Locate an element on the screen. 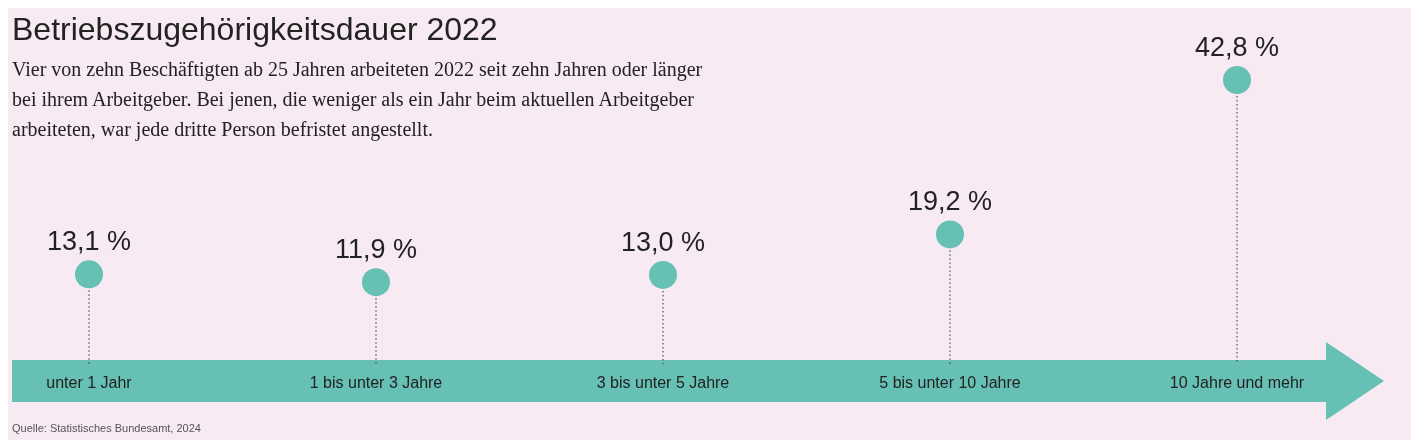  x-tick-label: unter 1 Jahr is located at coordinates (89, 382).